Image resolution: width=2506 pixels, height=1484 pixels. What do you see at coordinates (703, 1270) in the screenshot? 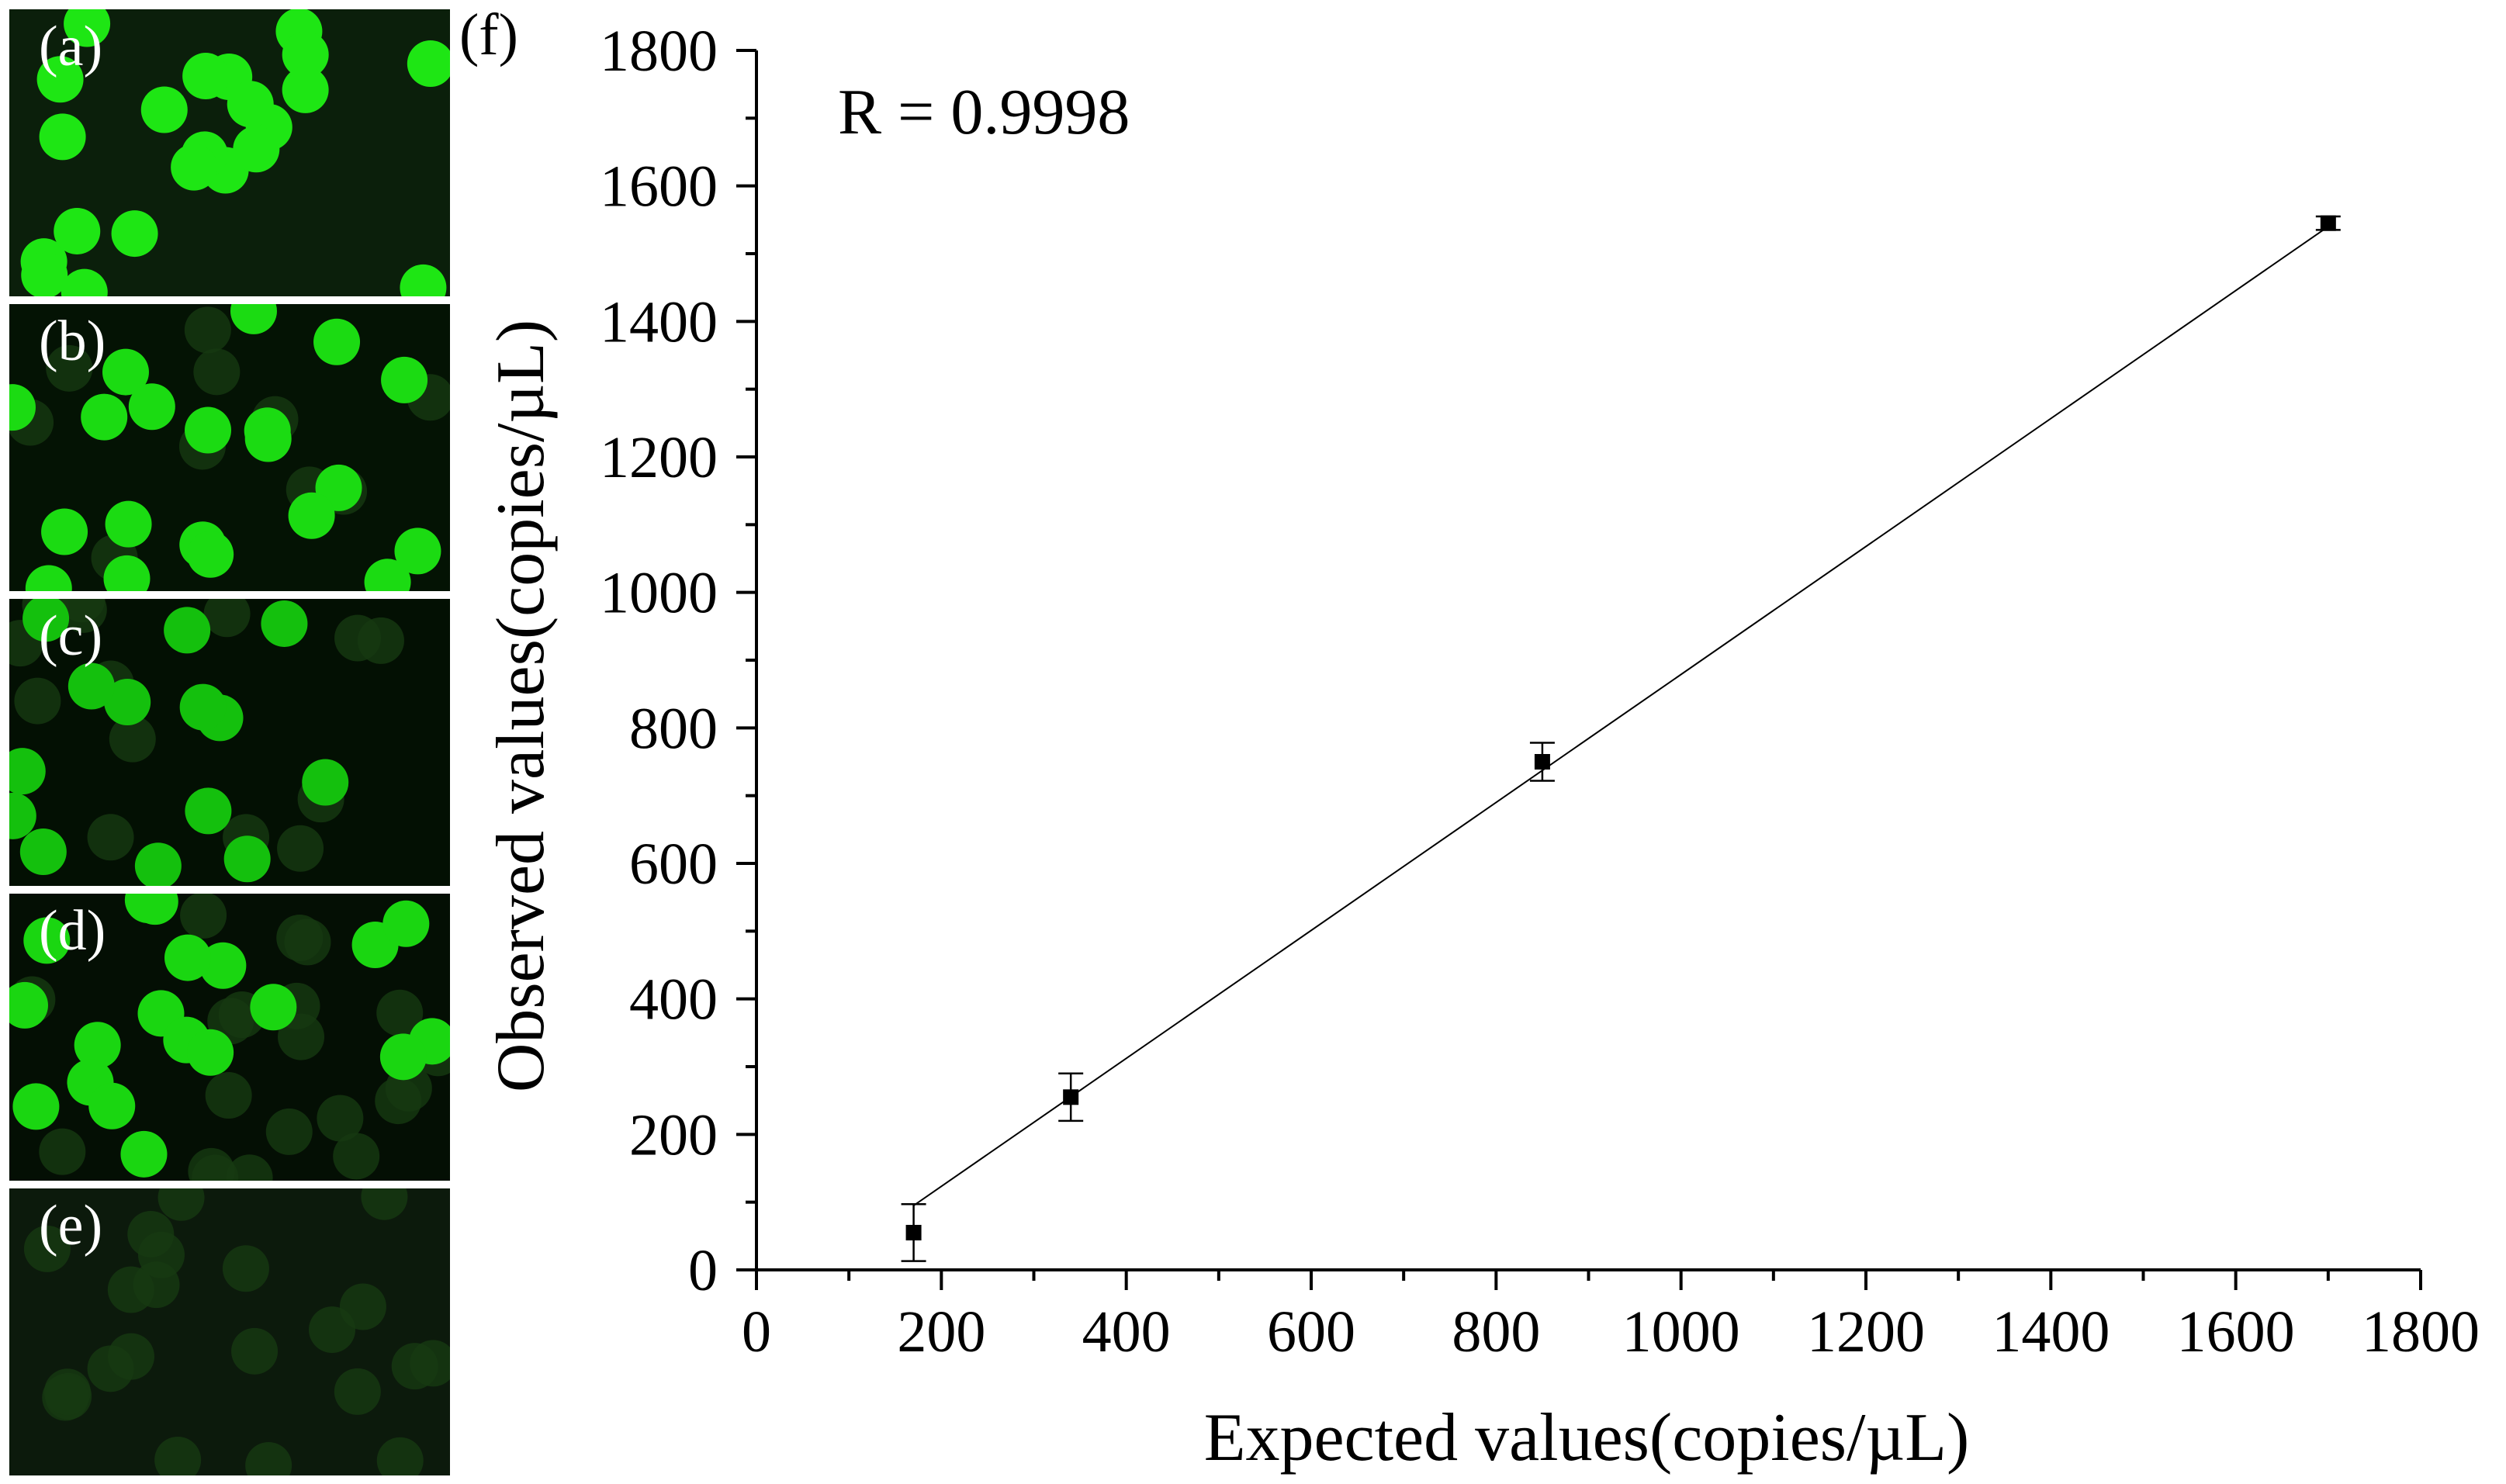
I see `y-tick-label: 0` at bounding box center [703, 1270].